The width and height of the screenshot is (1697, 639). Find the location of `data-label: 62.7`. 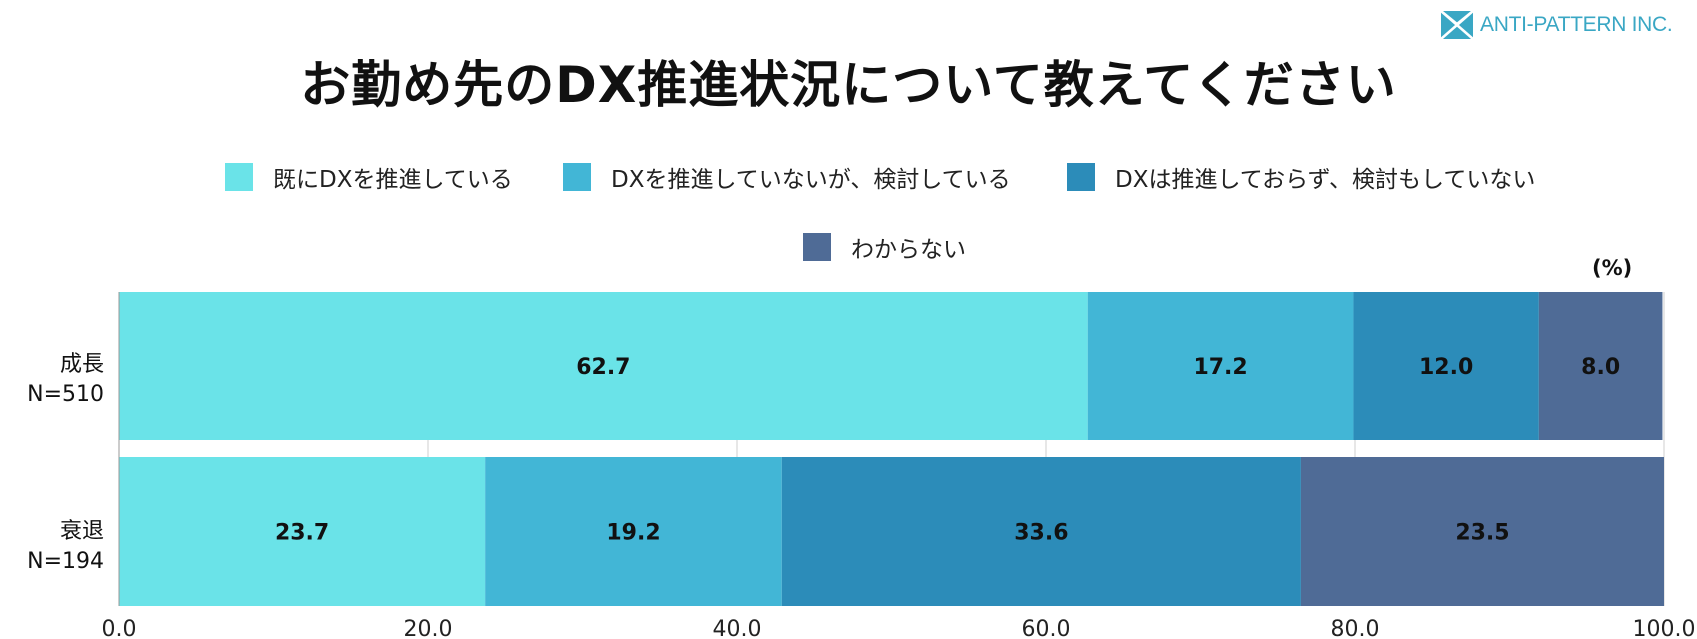

data-label: 62.7 is located at coordinates (603, 367).